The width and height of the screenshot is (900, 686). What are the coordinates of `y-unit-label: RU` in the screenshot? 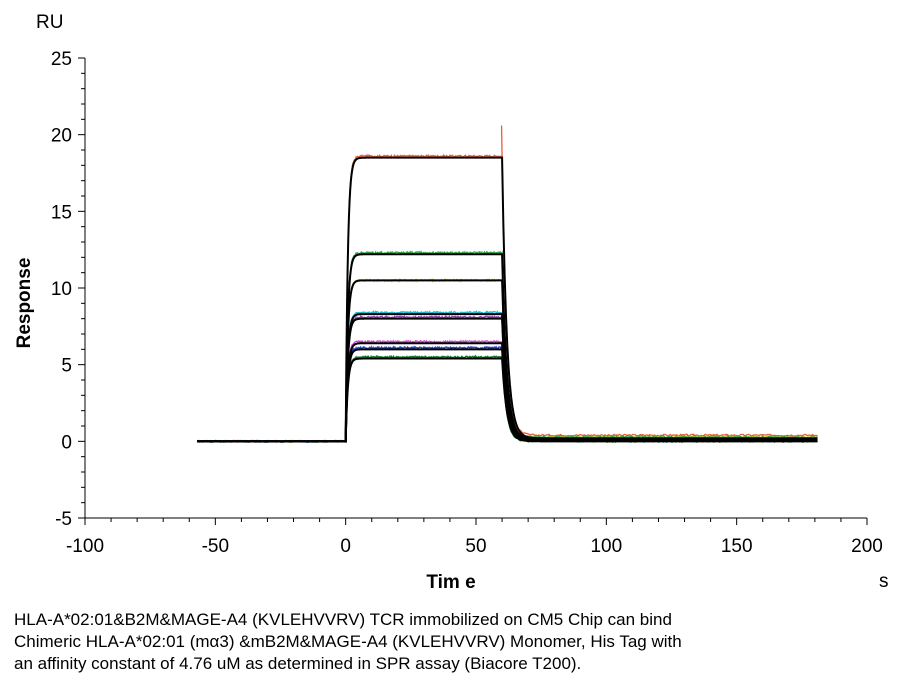 It's located at (49, 22).